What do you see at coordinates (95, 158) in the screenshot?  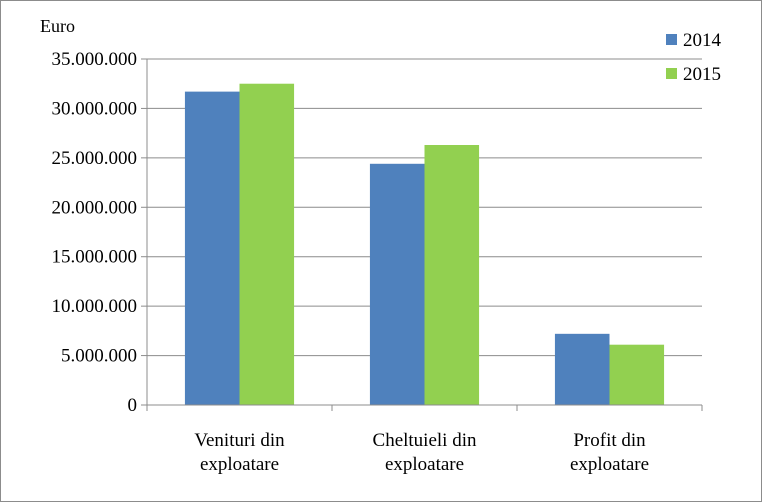 I see `y-tick-label: 25.000.000` at bounding box center [95, 158].